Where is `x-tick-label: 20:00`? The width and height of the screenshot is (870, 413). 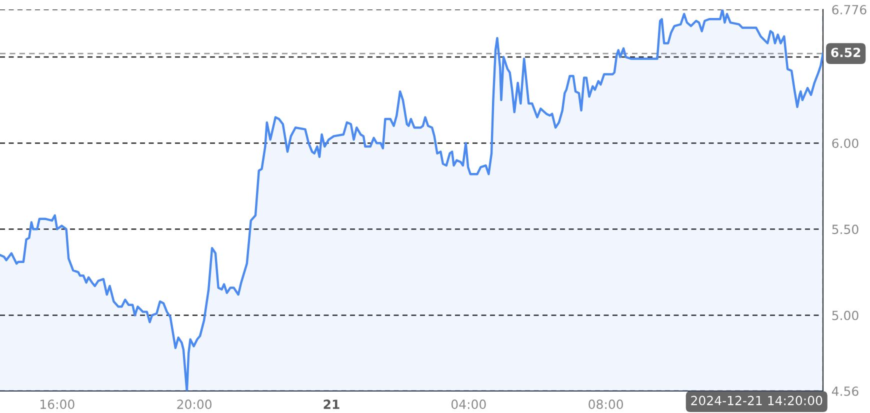
x-tick-label: 20:00 is located at coordinates (194, 405).